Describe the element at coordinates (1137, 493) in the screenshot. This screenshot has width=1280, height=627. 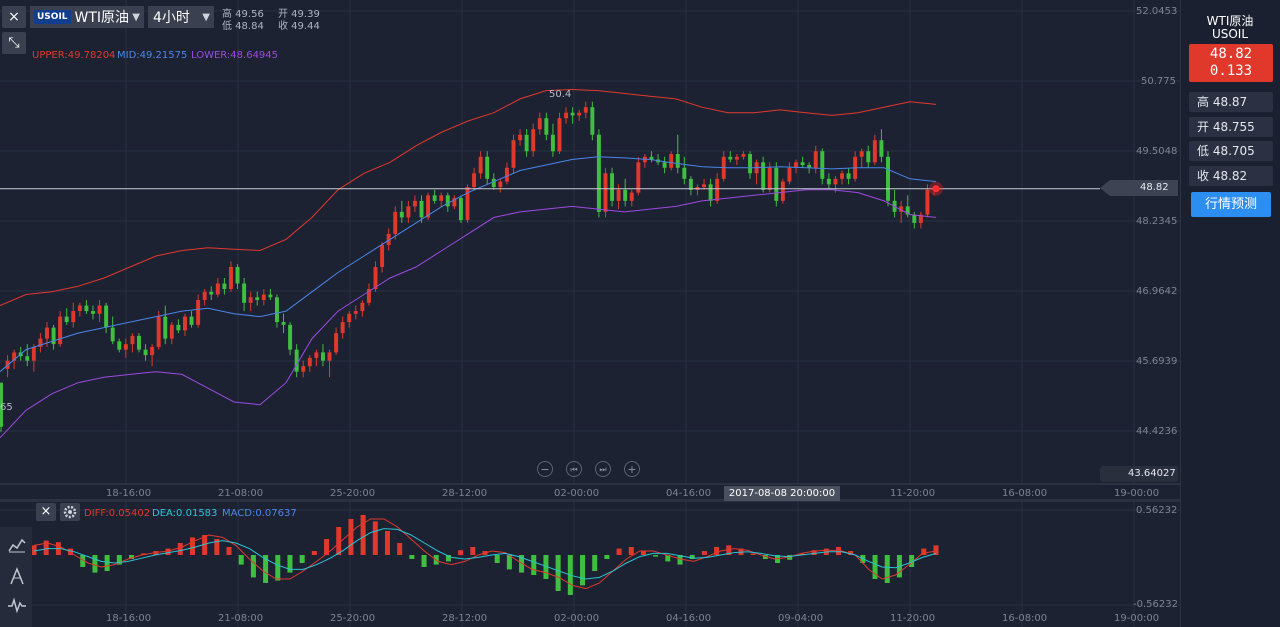
I see `time-tick: 19-00:00` at that location.